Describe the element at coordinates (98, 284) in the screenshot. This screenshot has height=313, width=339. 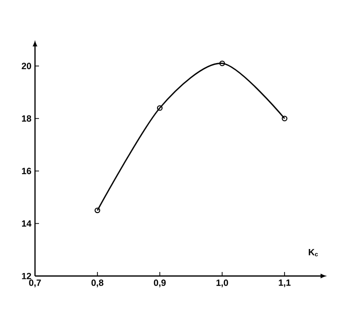
I see `x-tick-label: 0,8` at that location.